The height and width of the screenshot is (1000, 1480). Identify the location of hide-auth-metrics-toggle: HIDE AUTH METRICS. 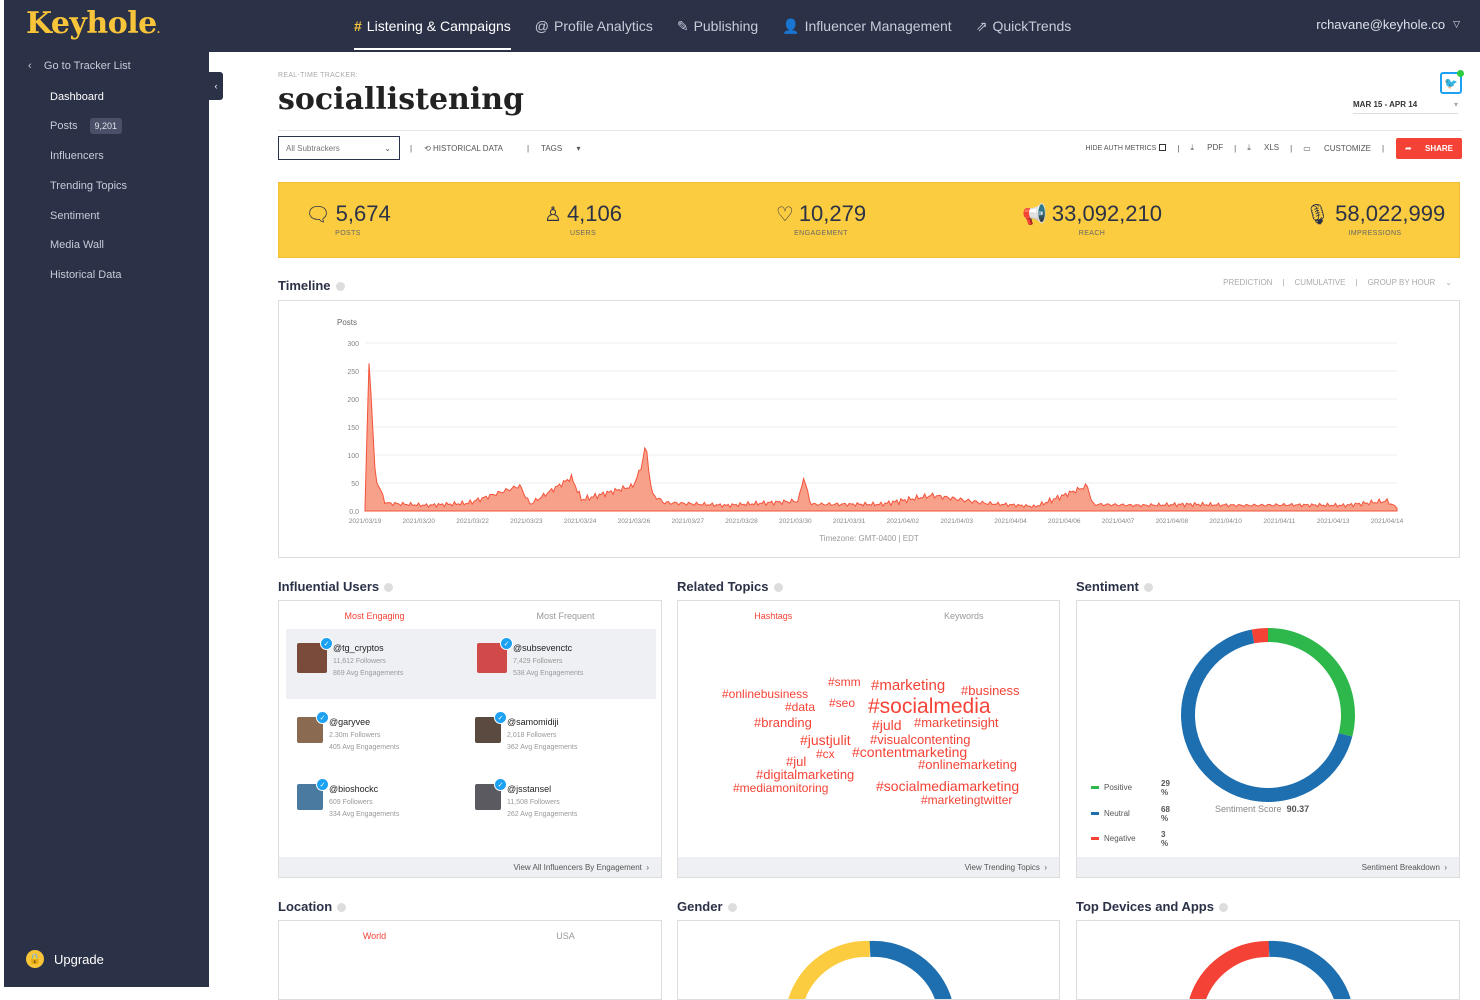
(1121, 148).